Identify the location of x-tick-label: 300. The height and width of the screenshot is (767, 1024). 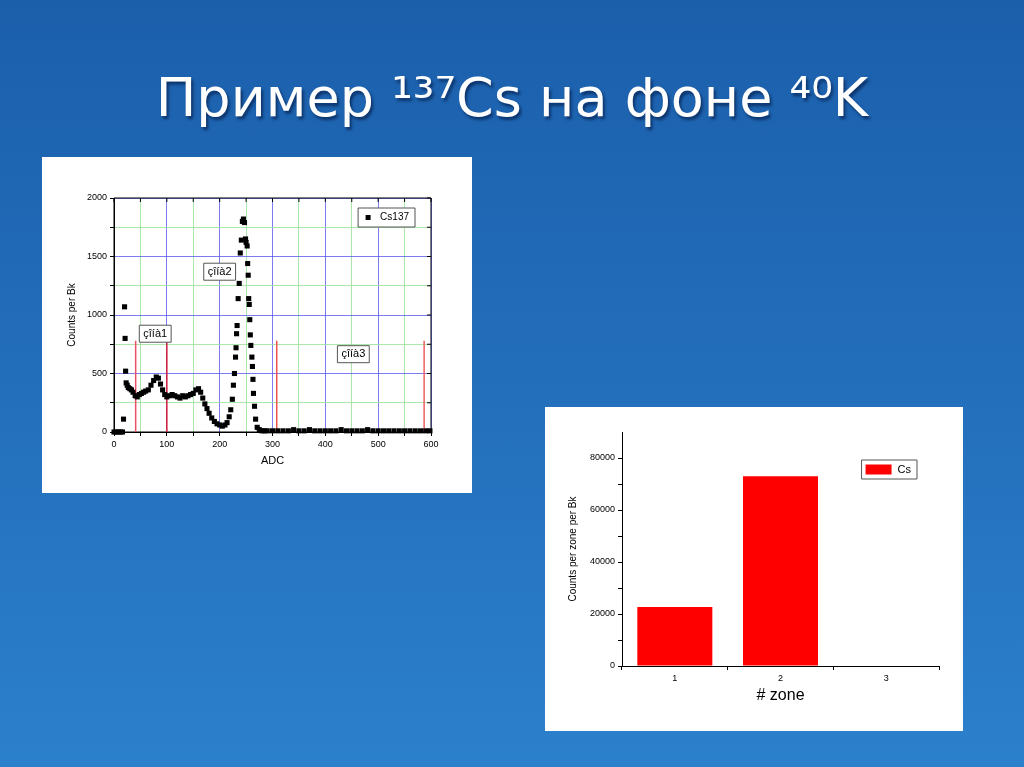
(272, 443).